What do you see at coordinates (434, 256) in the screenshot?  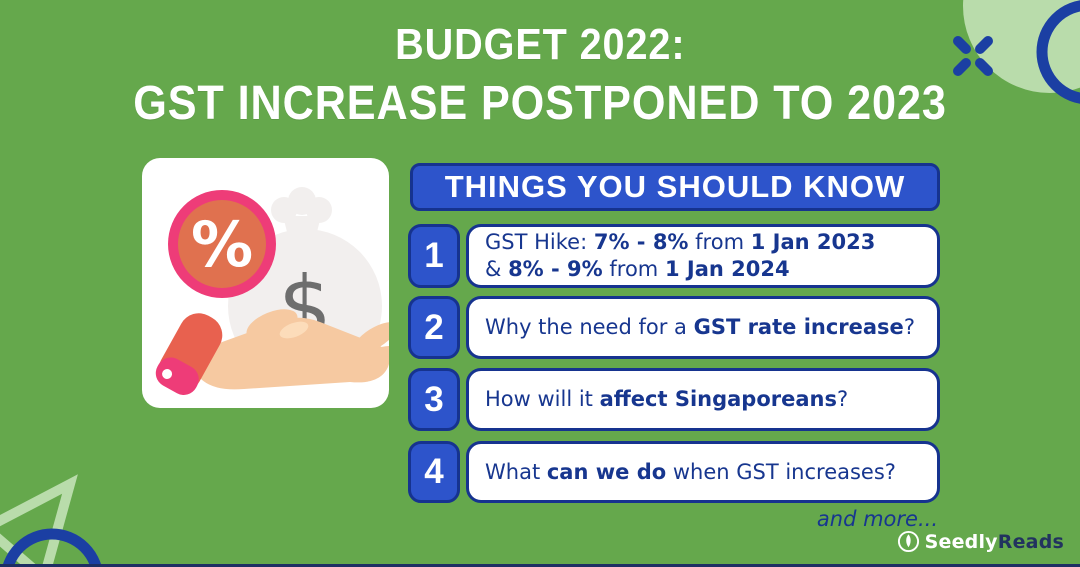 I see `item-number-badge: 1` at bounding box center [434, 256].